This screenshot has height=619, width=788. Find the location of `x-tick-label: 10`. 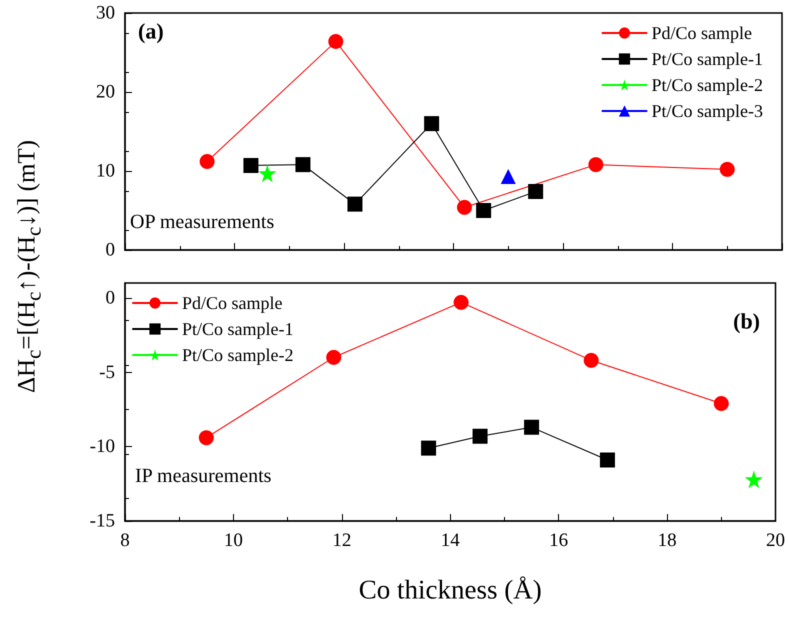

x-tick-label: 10 is located at coordinates (233, 540).